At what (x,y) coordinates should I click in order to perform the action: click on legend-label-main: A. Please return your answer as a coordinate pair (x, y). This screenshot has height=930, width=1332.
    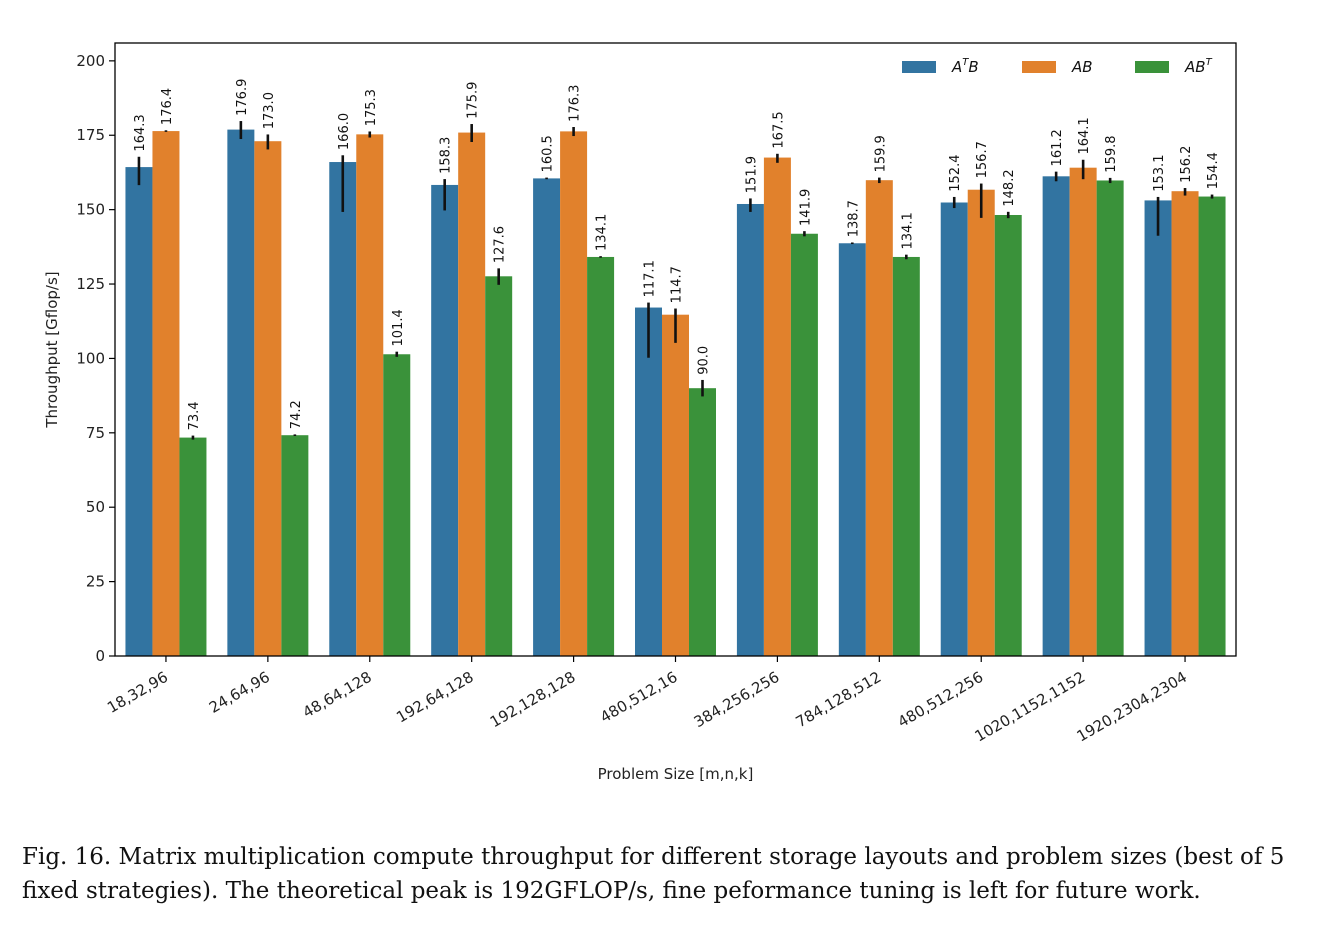
    Looking at the image, I should click on (956, 67).